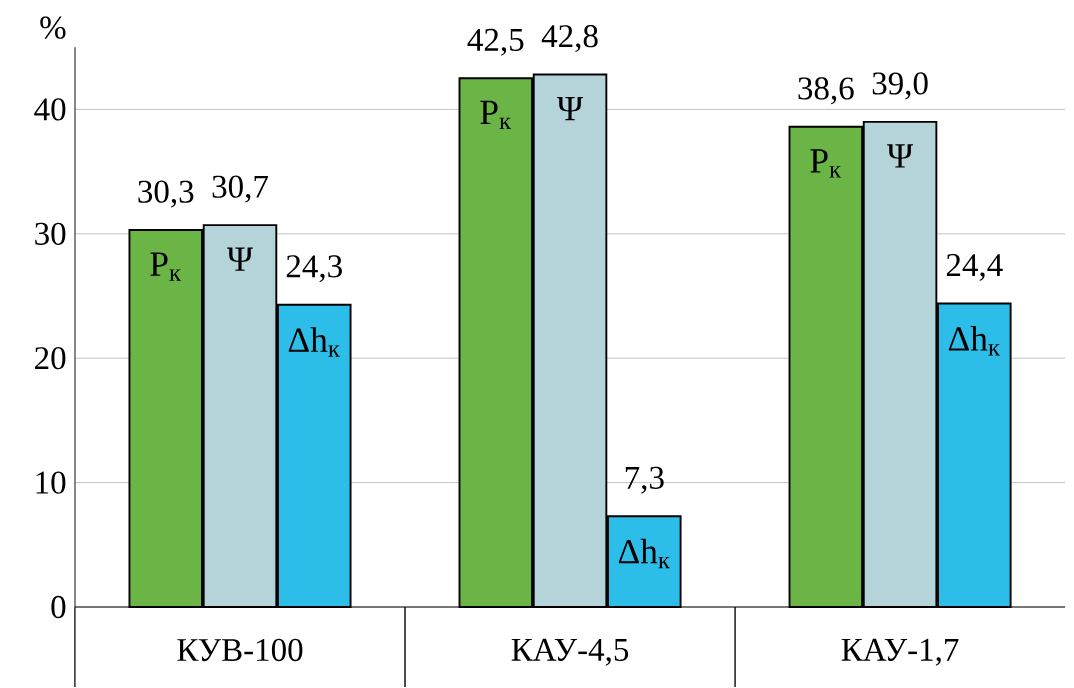  I want to click on y-tick-label: 0, so click(58, 607).